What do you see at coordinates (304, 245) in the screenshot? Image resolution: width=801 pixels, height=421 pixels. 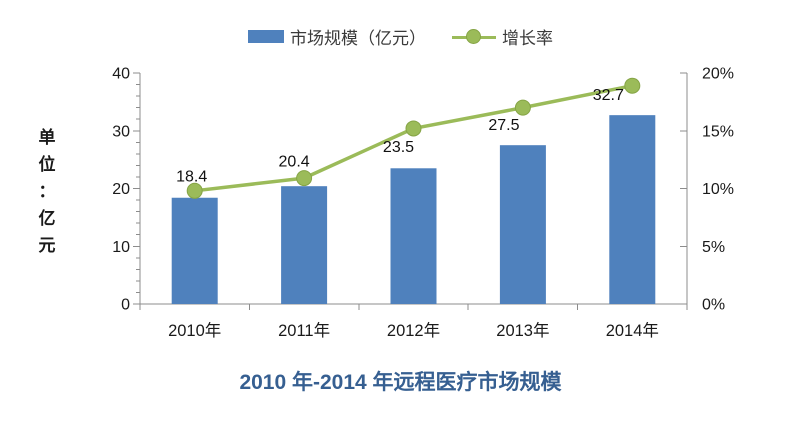 I see `bar-2011年` at bounding box center [304, 245].